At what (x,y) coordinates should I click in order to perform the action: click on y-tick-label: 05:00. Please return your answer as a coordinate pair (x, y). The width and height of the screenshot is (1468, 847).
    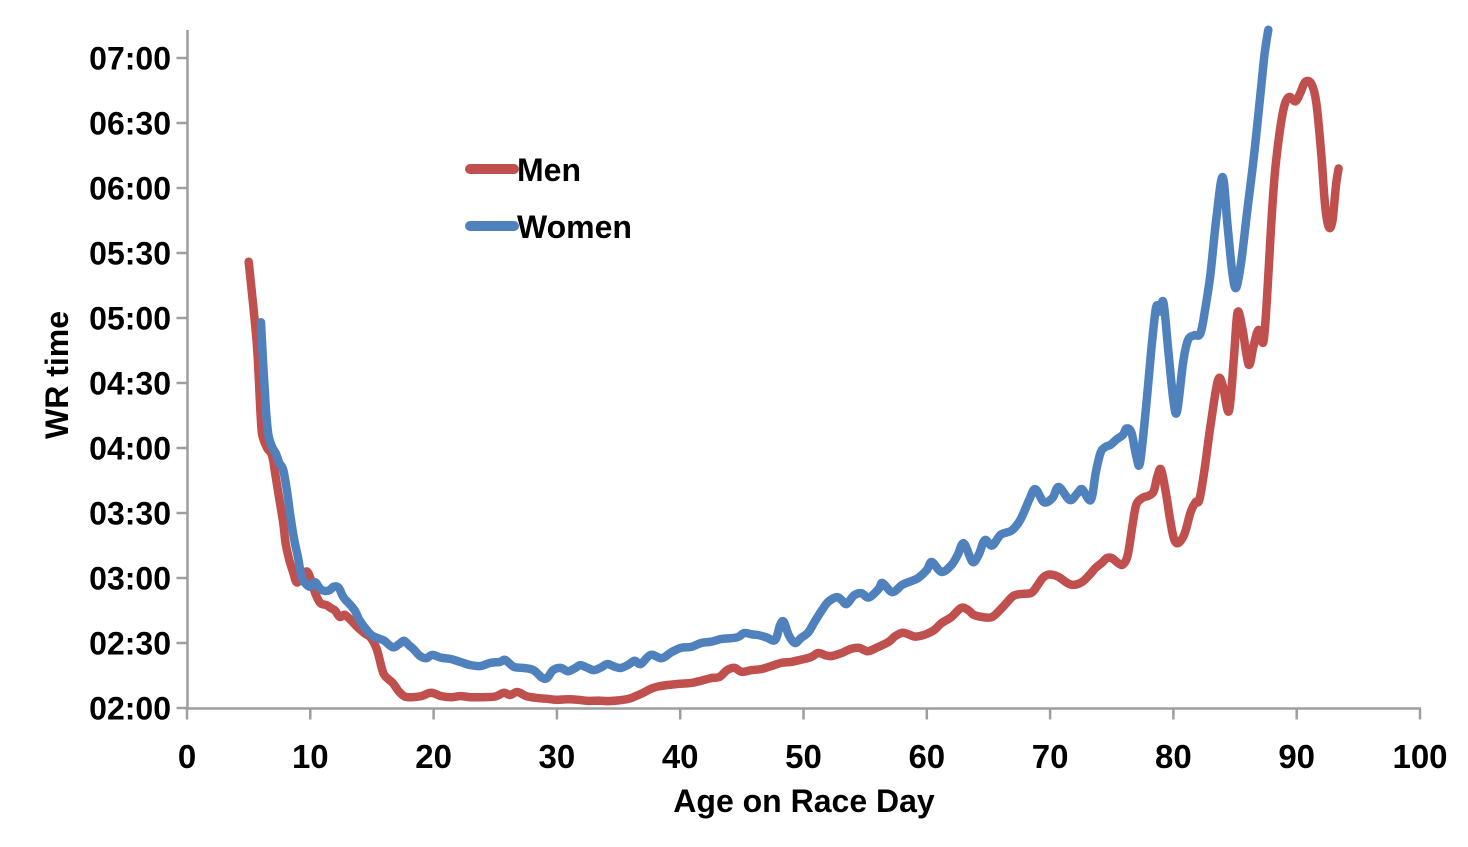
    Looking at the image, I should click on (130, 319).